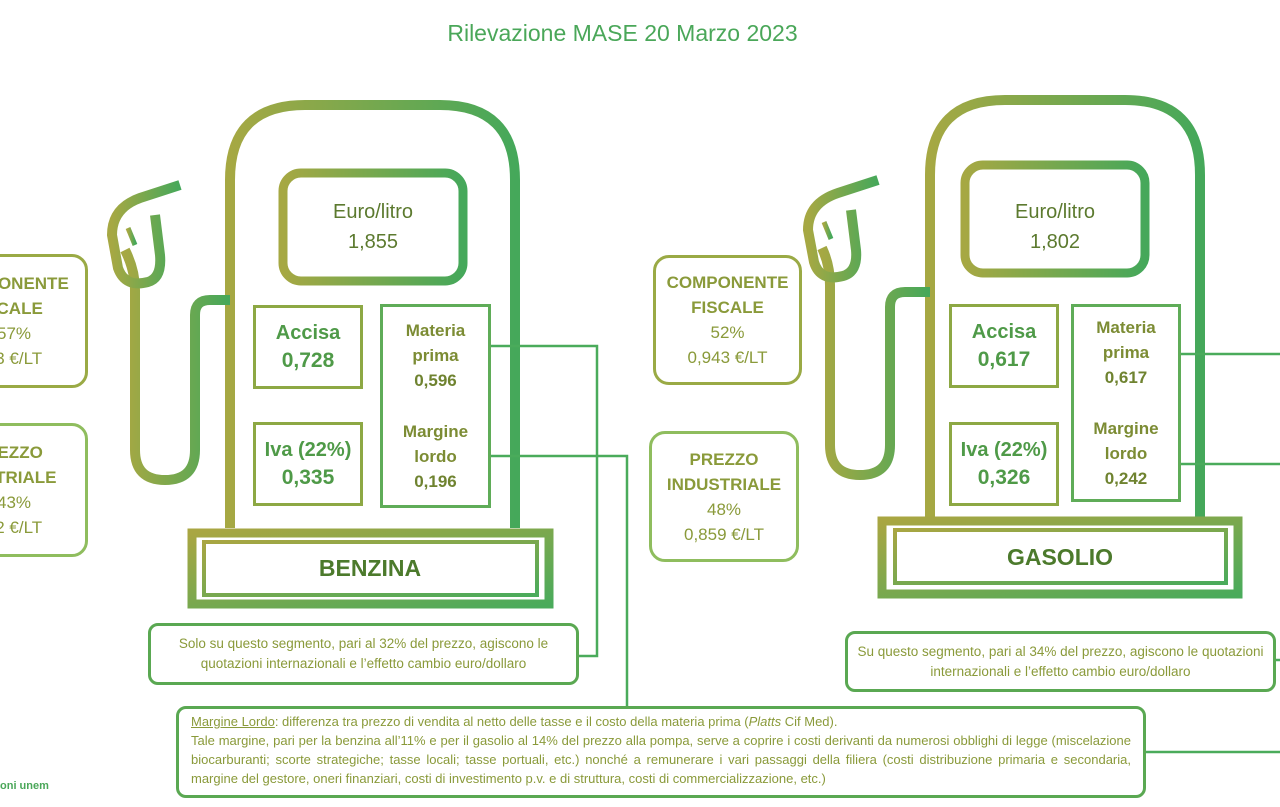  What do you see at coordinates (373, 227) in the screenshot?
I see `benzina-price-display: Euro/litro 1,855` at bounding box center [373, 227].